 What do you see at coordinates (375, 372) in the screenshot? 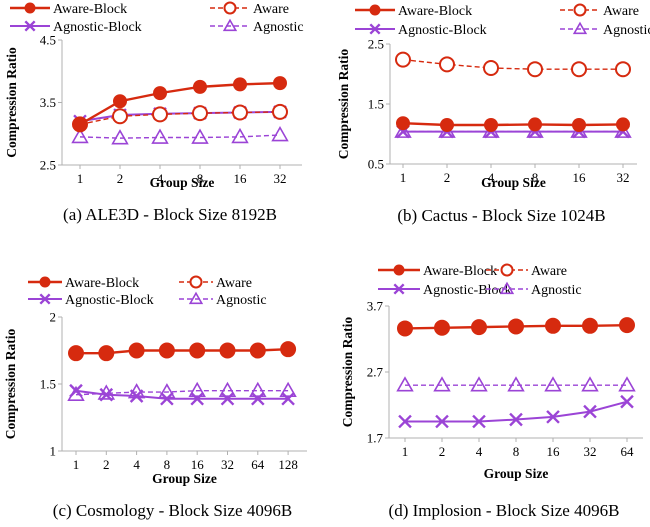
I see `y-tick-label: 2.7` at bounding box center [375, 372].